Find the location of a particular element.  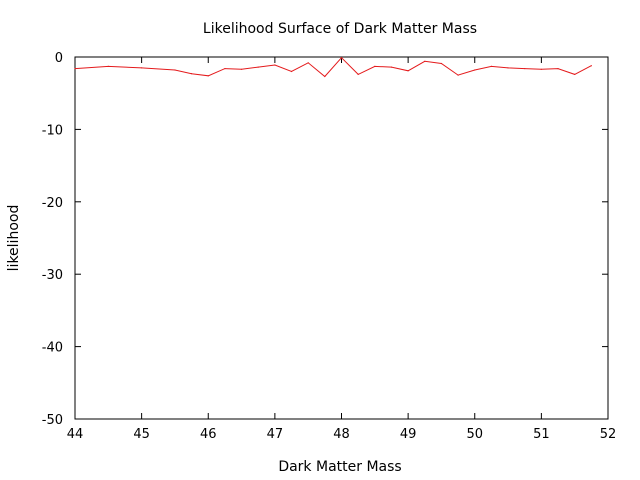

x-tick-label: 49 is located at coordinates (408, 434).